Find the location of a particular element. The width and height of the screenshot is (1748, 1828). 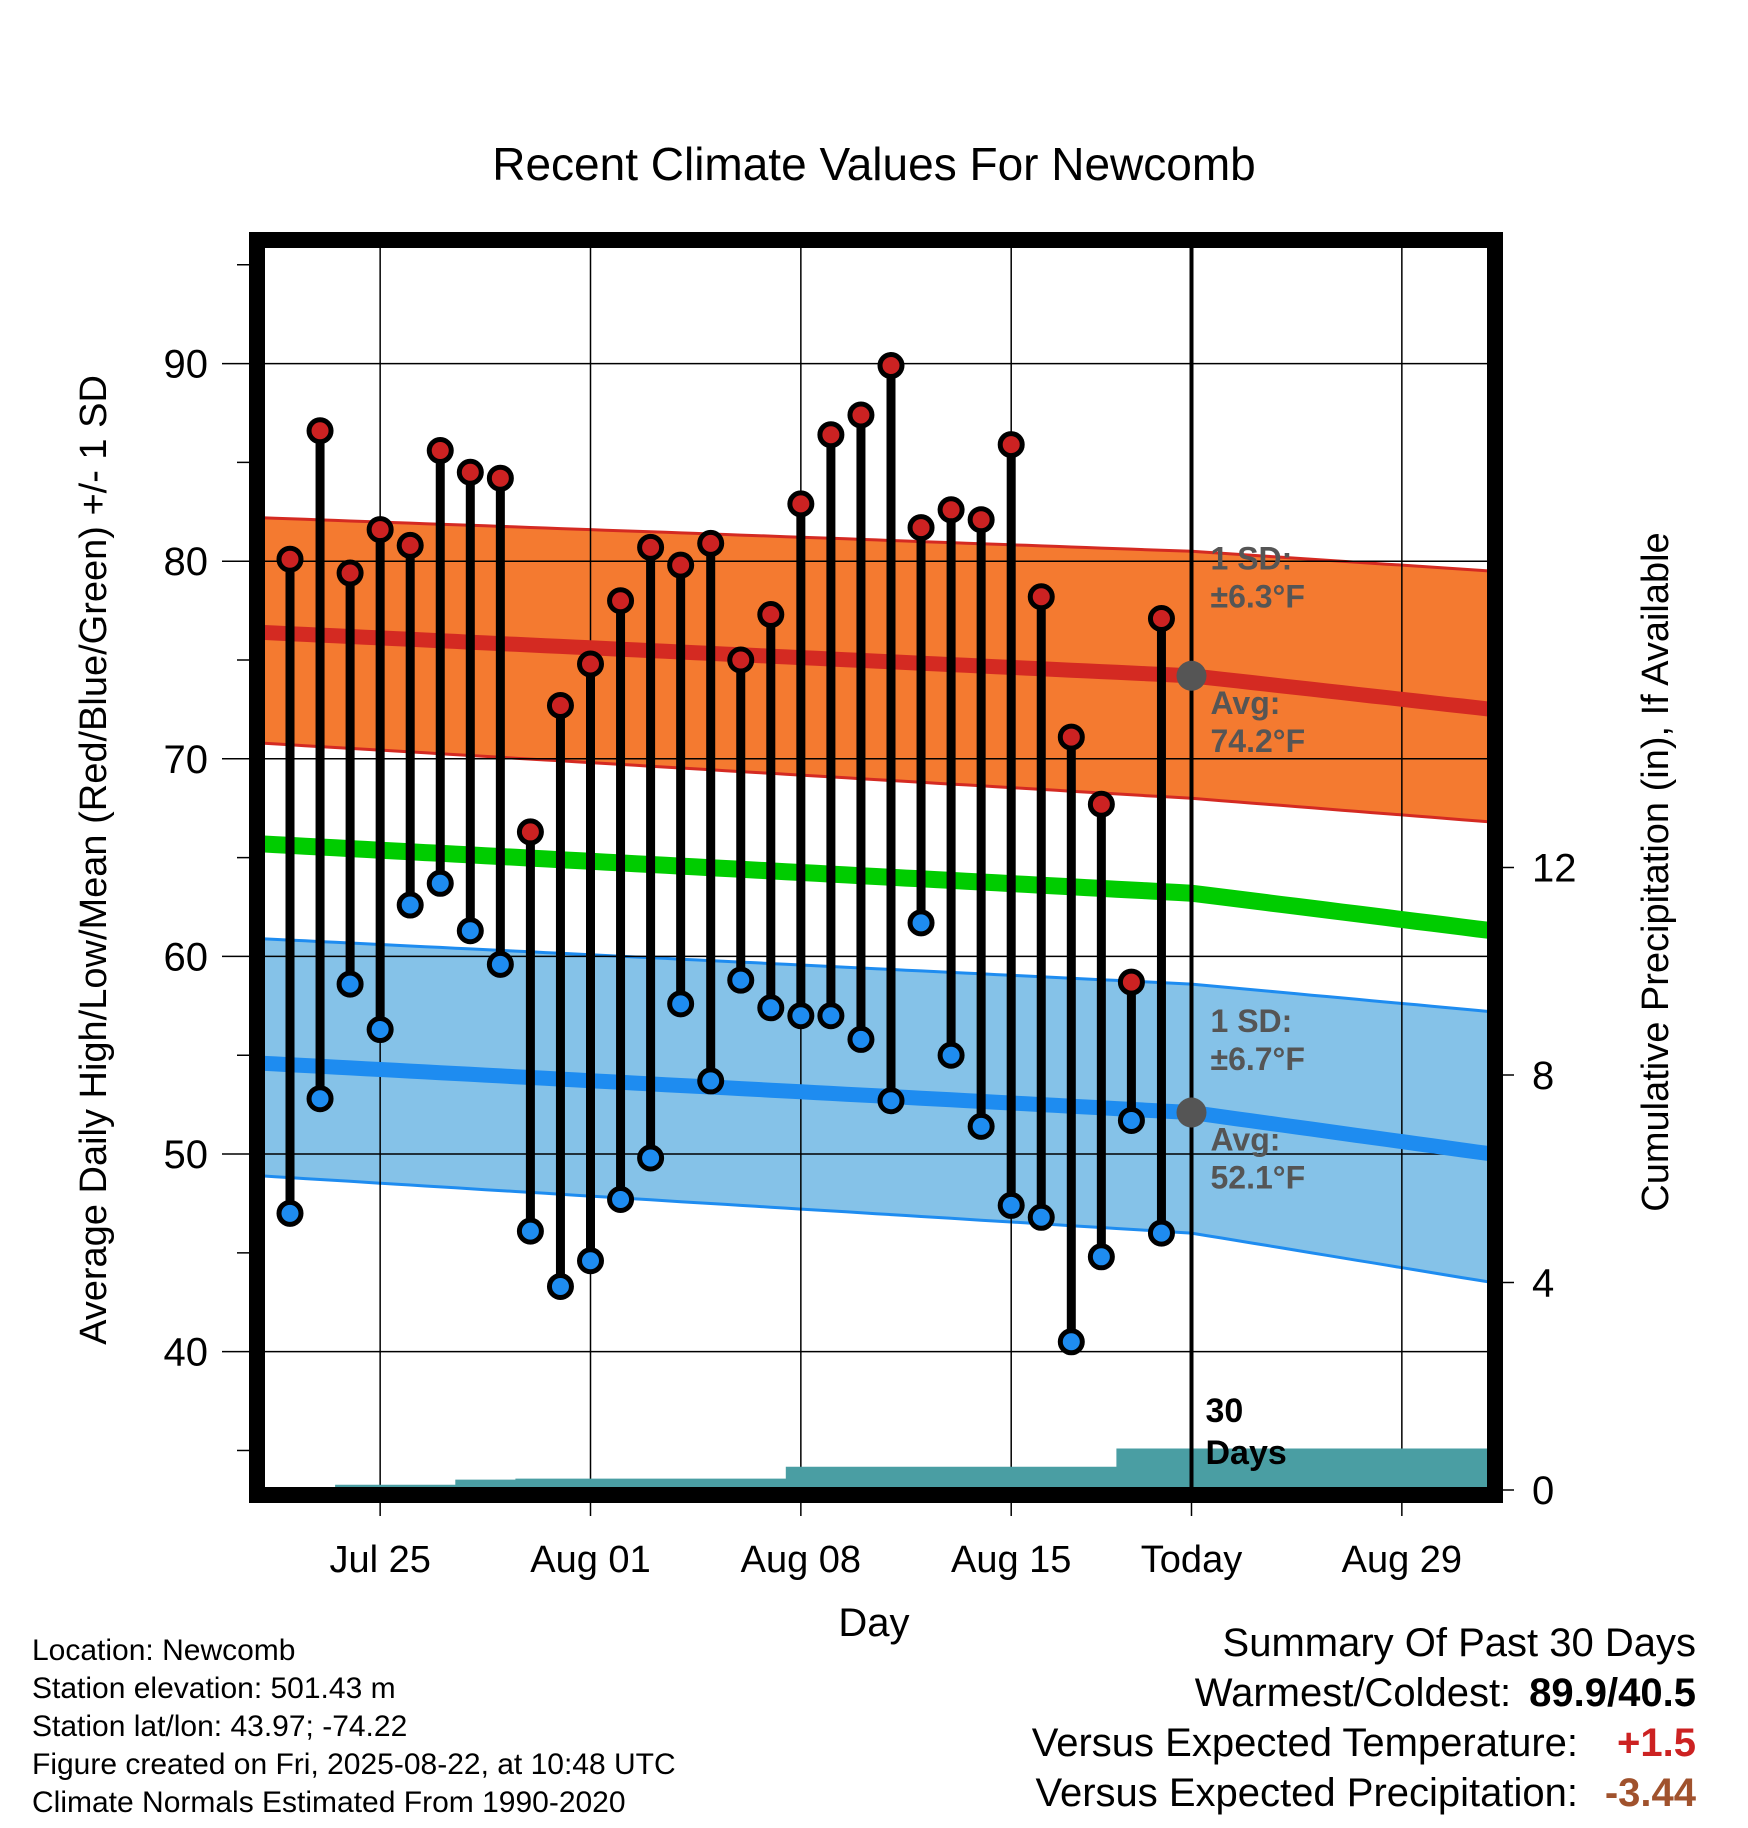

low-sd-value: ±6.7°F is located at coordinates (1258, 1059).